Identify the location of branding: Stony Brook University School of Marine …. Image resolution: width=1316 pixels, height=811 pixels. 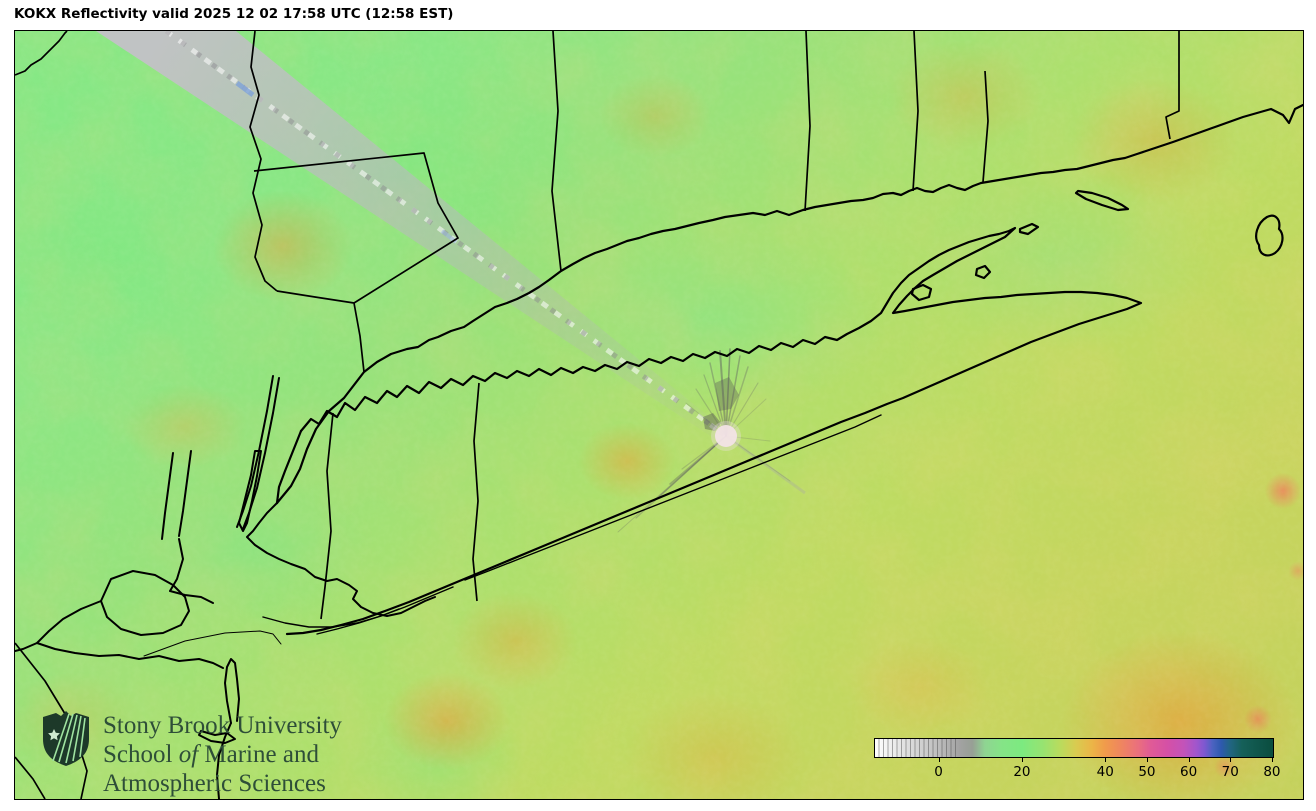
(190, 753).